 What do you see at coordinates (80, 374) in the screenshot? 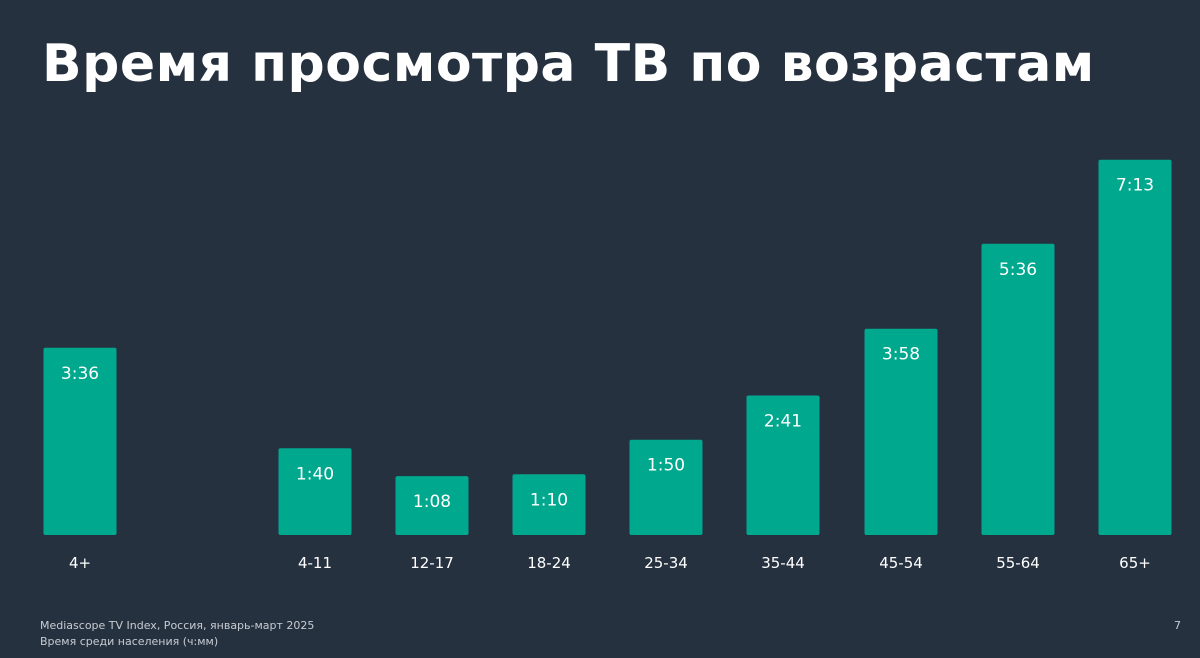
I see `data-label-4+: 3:36` at bounding box center [80, 374].